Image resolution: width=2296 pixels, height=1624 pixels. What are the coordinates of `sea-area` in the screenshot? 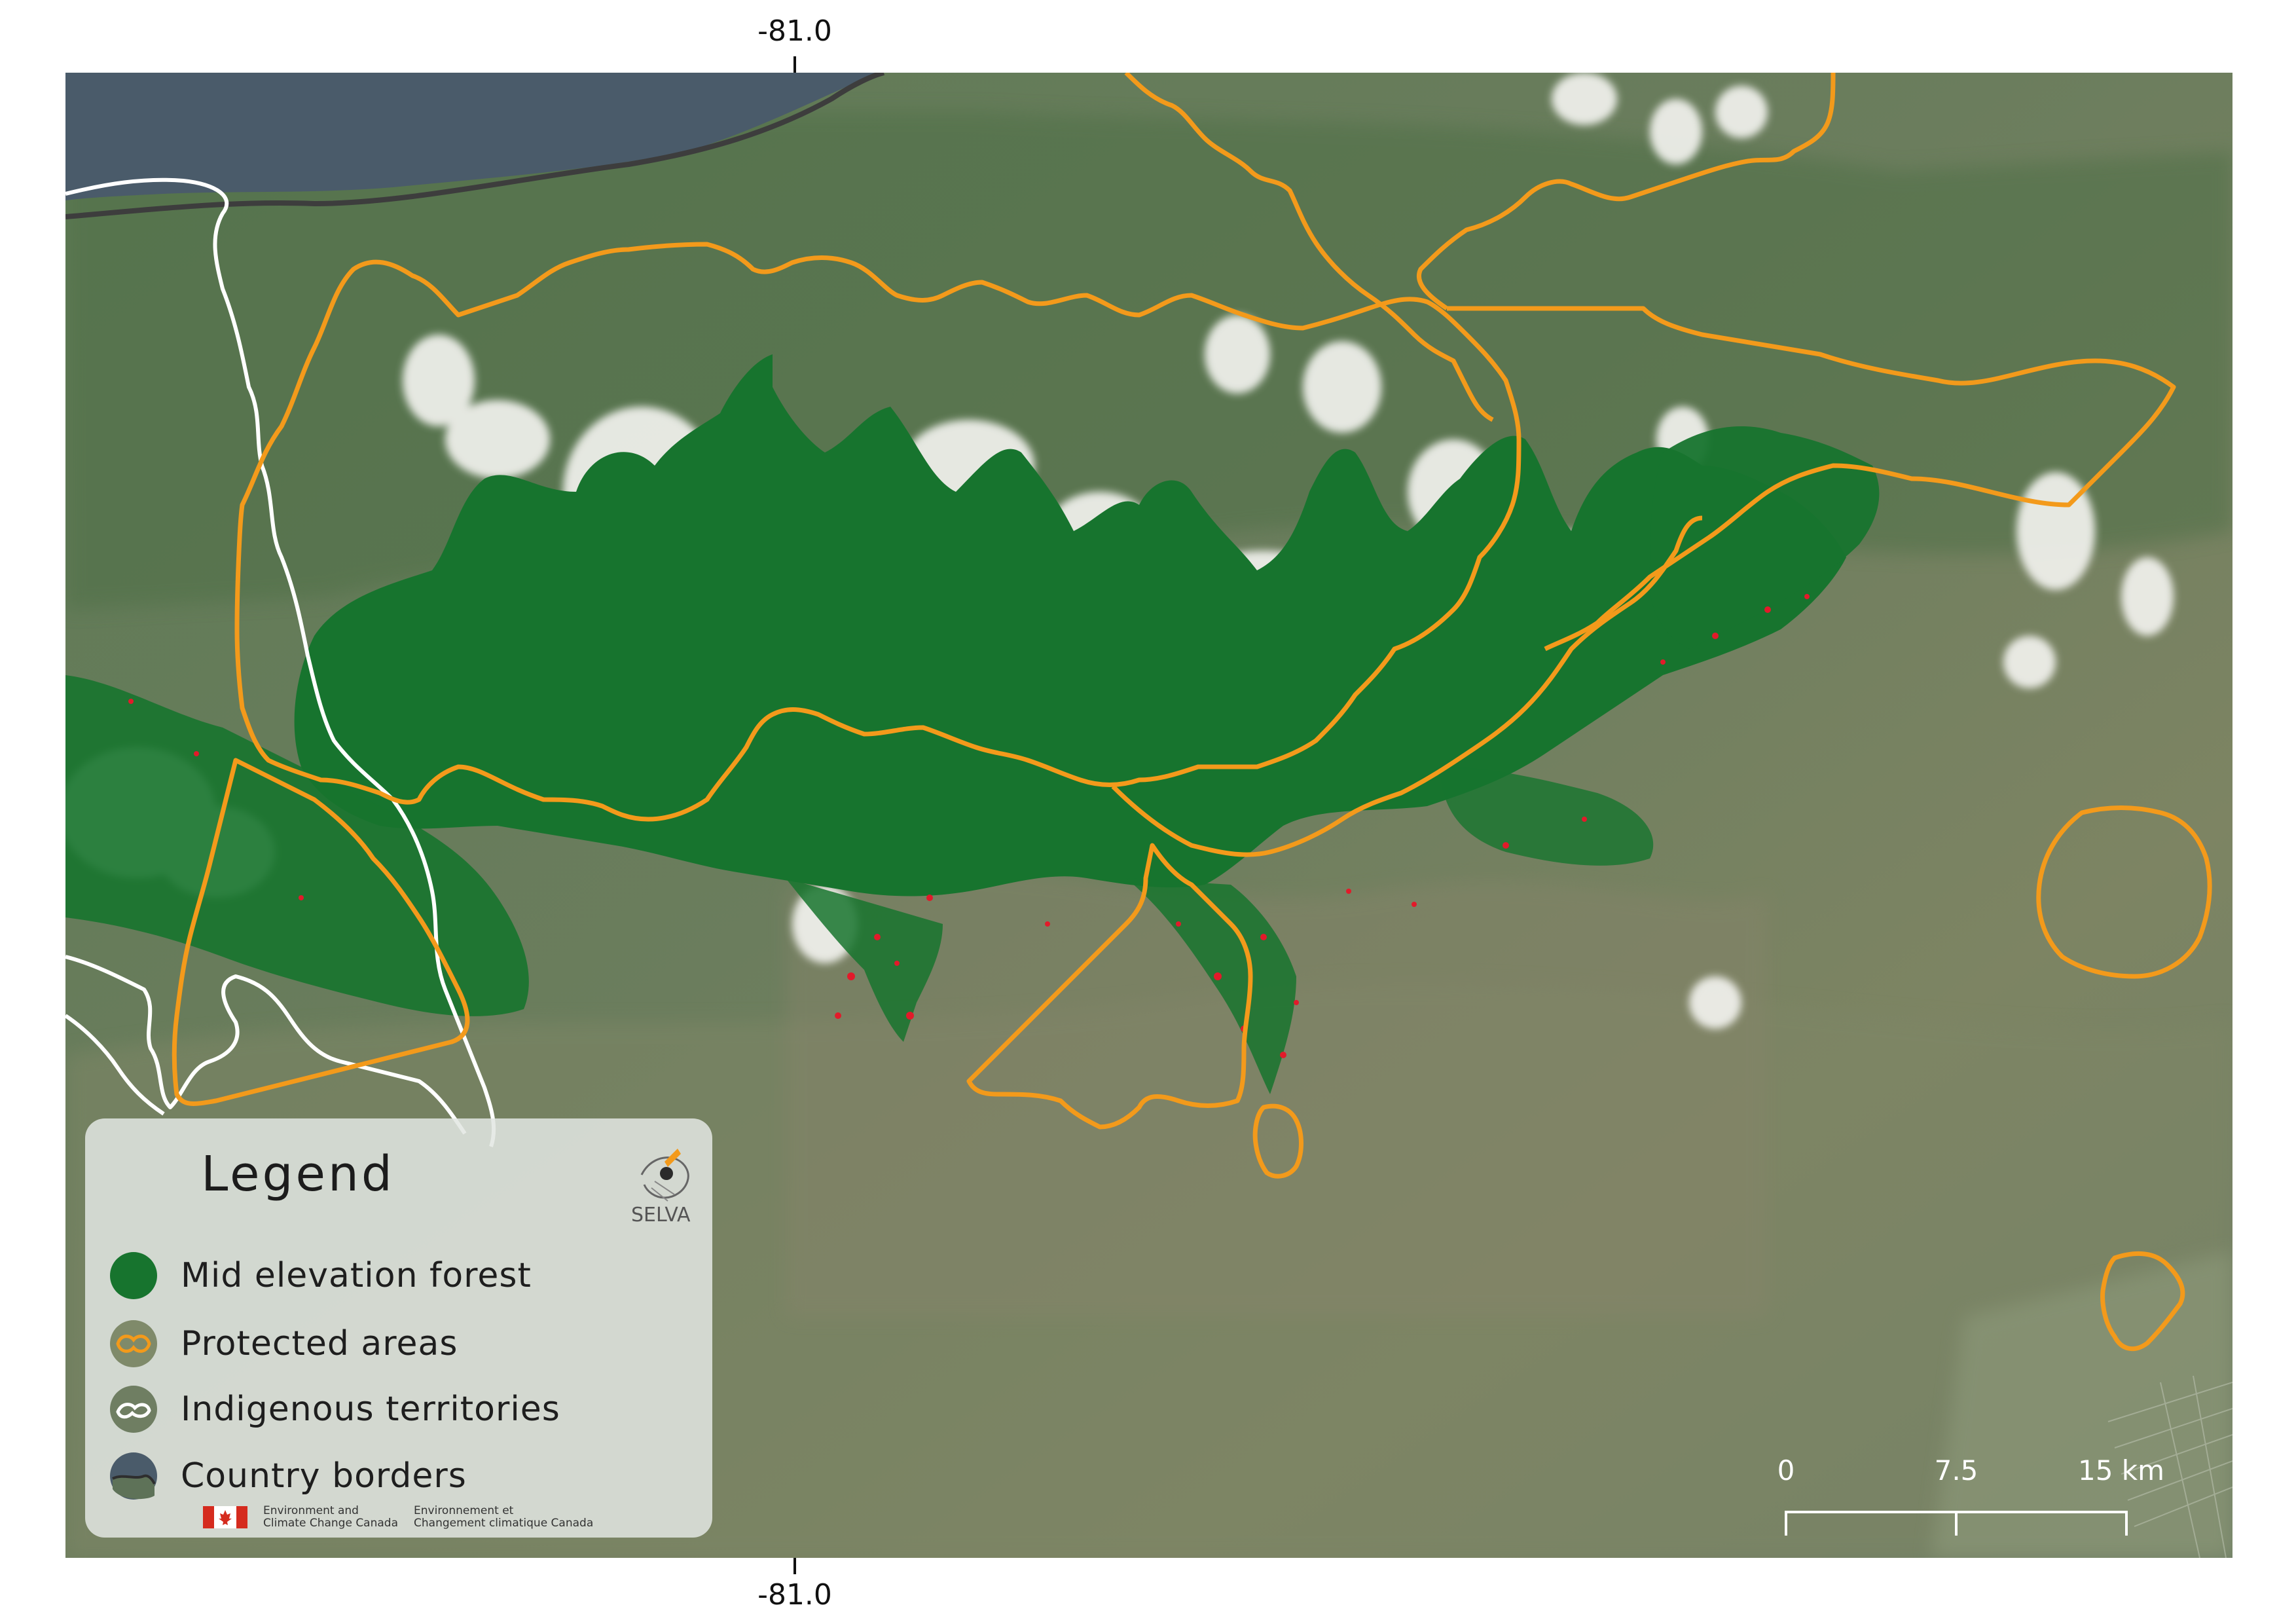 It's located at (471, 136).